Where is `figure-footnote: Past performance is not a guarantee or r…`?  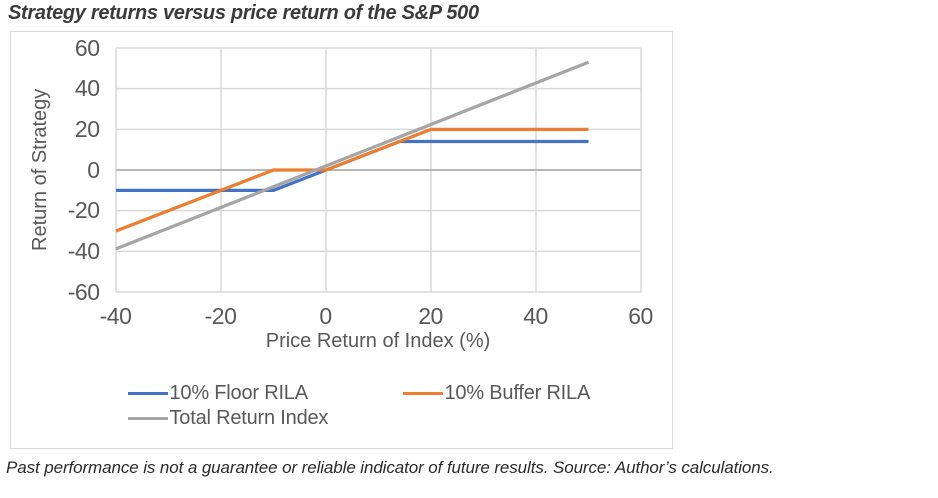
figure-footnote: Past performance is not a guarantee or r… is located at coordinates (390, 467).